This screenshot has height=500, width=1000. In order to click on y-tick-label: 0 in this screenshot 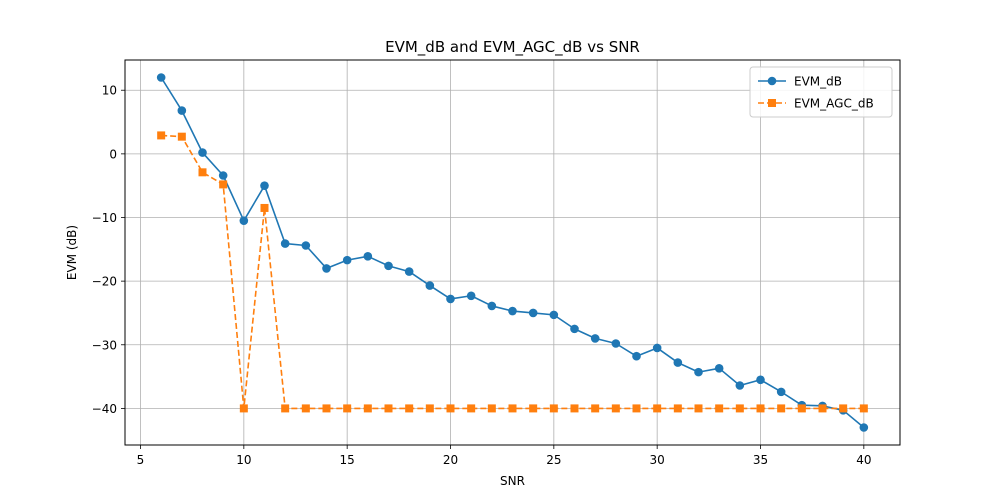, I will do `click(113, 154)`.